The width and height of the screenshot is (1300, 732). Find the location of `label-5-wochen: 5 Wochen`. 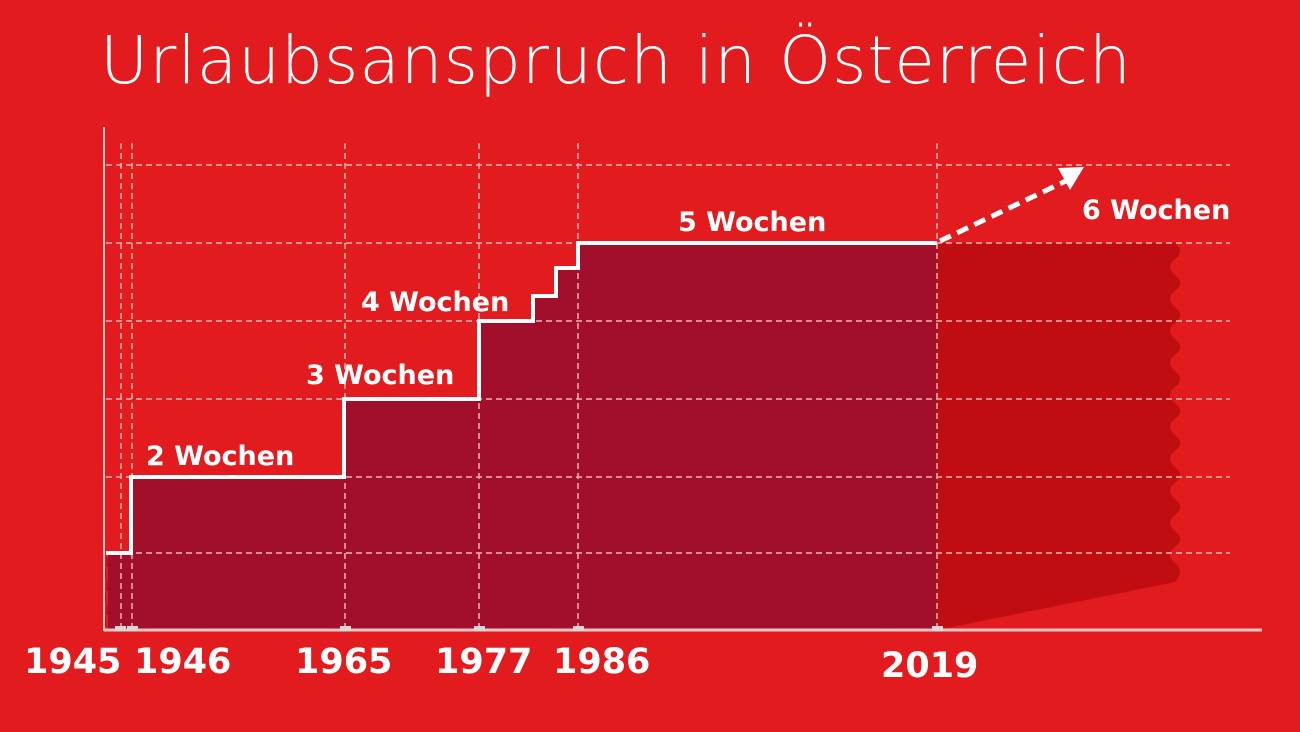

label-5-wochen: 5 Wochen is located at coordinates (752, 222).